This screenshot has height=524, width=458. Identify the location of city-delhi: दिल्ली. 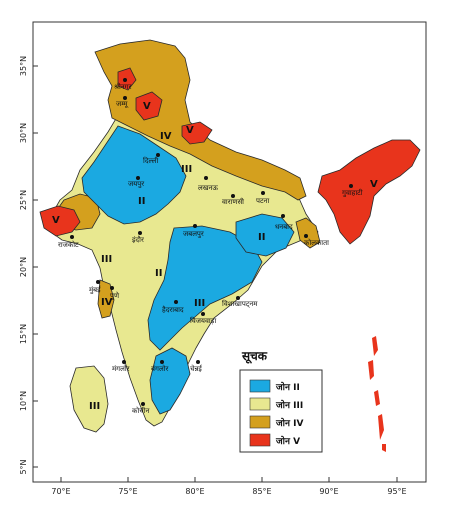
(150, 160).